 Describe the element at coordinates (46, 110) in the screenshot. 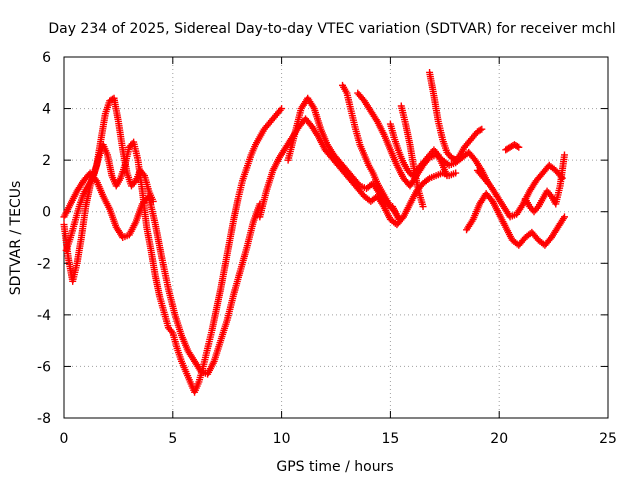

I see `y-tick-label: 4` at that location.